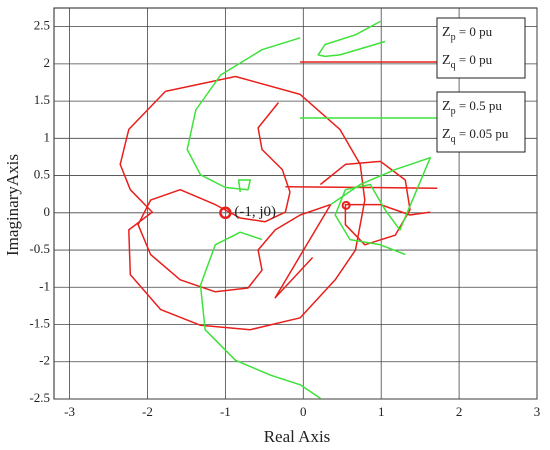 The image size is (550, 450). What do you see at coordinates (482, 133) in the screenshot?
I see `legend-text: = 0.05 pu` at bounding box center [482, 133].